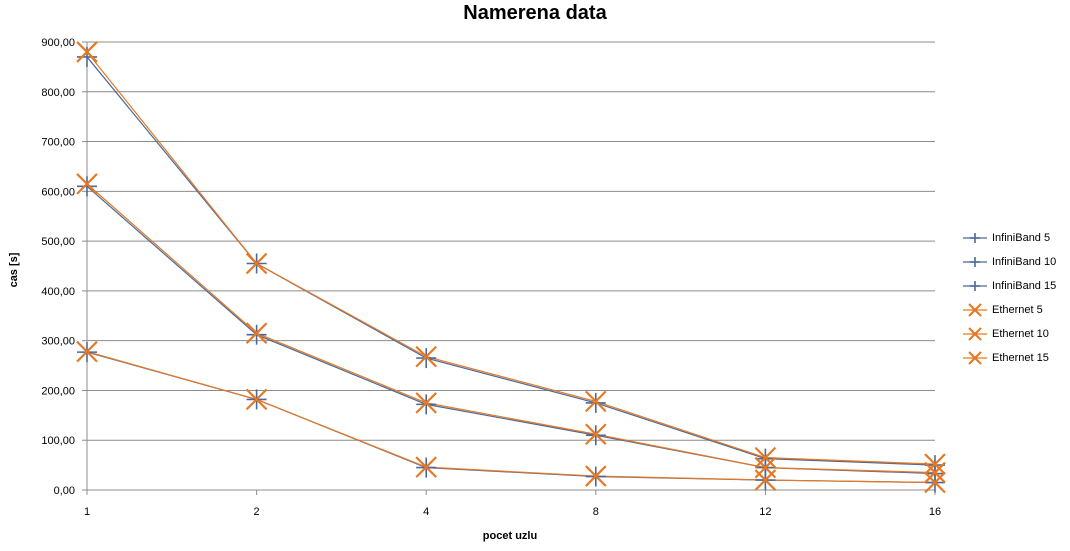 The image size is (1070, 551). I want to click on y-tick-label: 100,00, so click(58, 441).